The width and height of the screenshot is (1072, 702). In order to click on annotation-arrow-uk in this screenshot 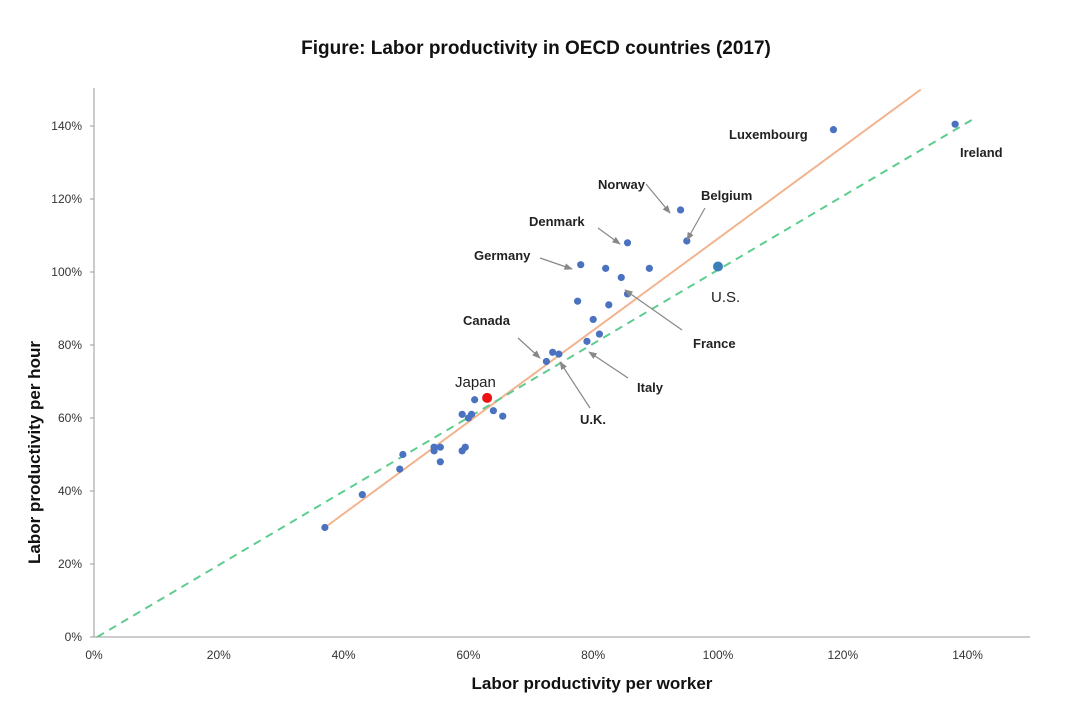, I will do `click(575, 385)`.